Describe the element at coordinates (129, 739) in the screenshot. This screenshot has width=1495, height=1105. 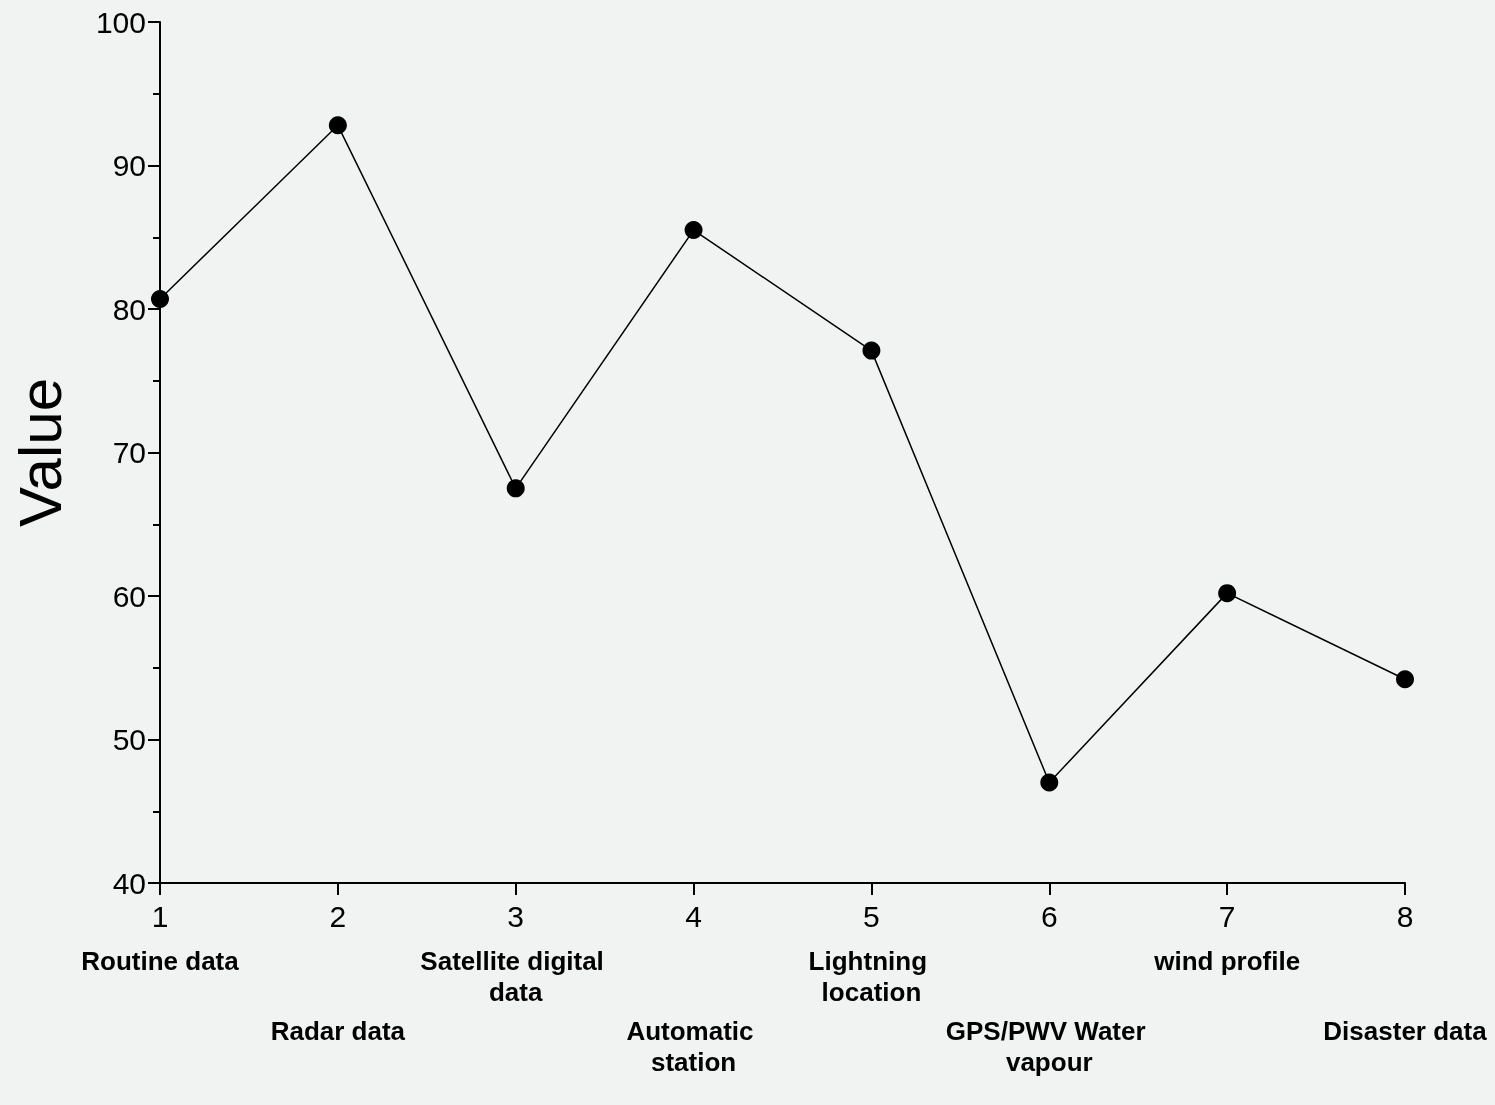
I see `y-tick-label: 50` at that location.